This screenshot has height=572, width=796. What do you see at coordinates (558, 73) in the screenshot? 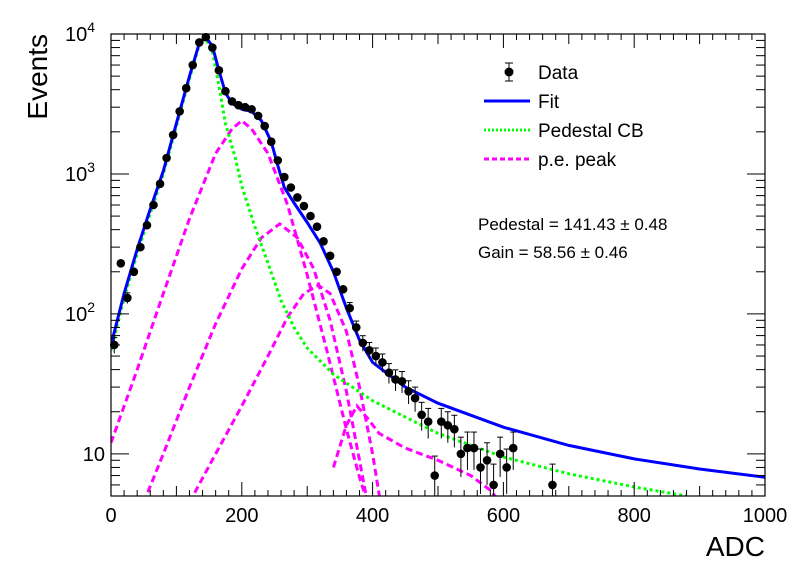
I see `legend-label: Data` at bounding box center [558, 73].